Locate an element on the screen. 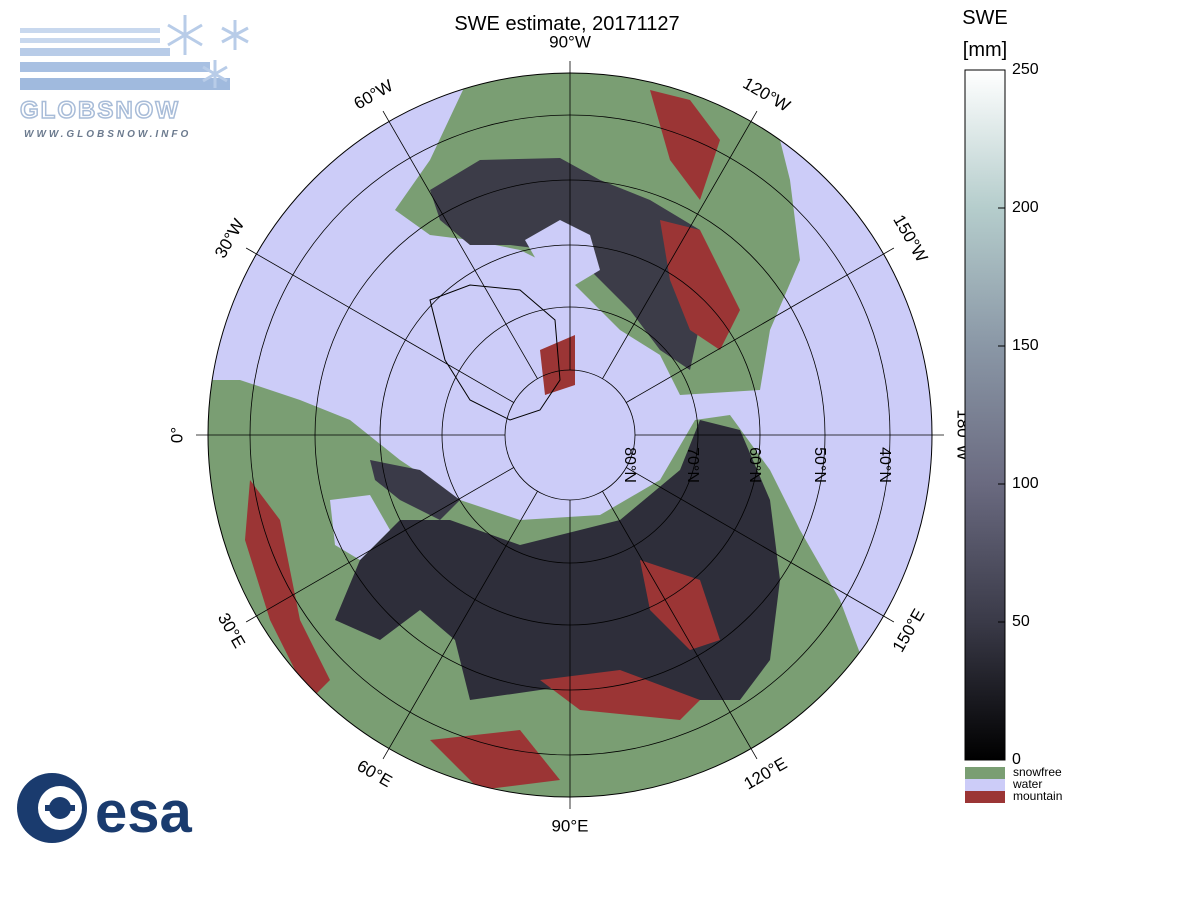 This screenshot has height=905, width=1200. title: SWE estimate, 20171127 is located at coordinates (566, 24).